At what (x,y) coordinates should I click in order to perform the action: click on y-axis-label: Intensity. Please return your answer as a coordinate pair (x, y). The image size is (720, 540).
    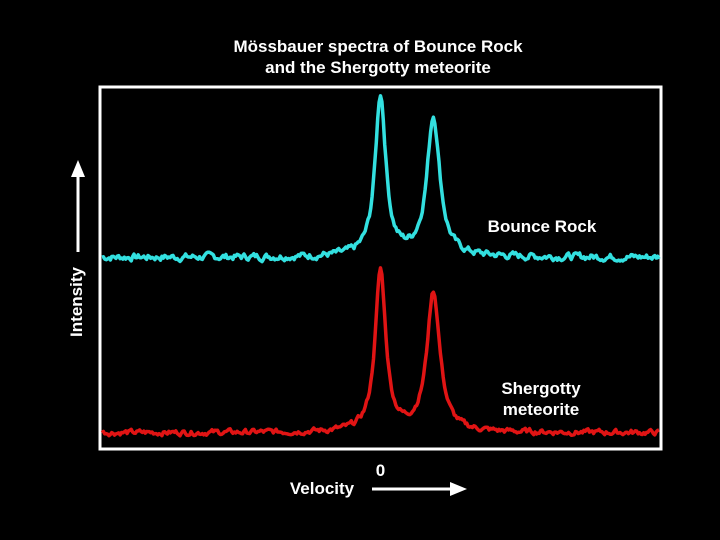
    Looking at the image, I should click on (76, 302).